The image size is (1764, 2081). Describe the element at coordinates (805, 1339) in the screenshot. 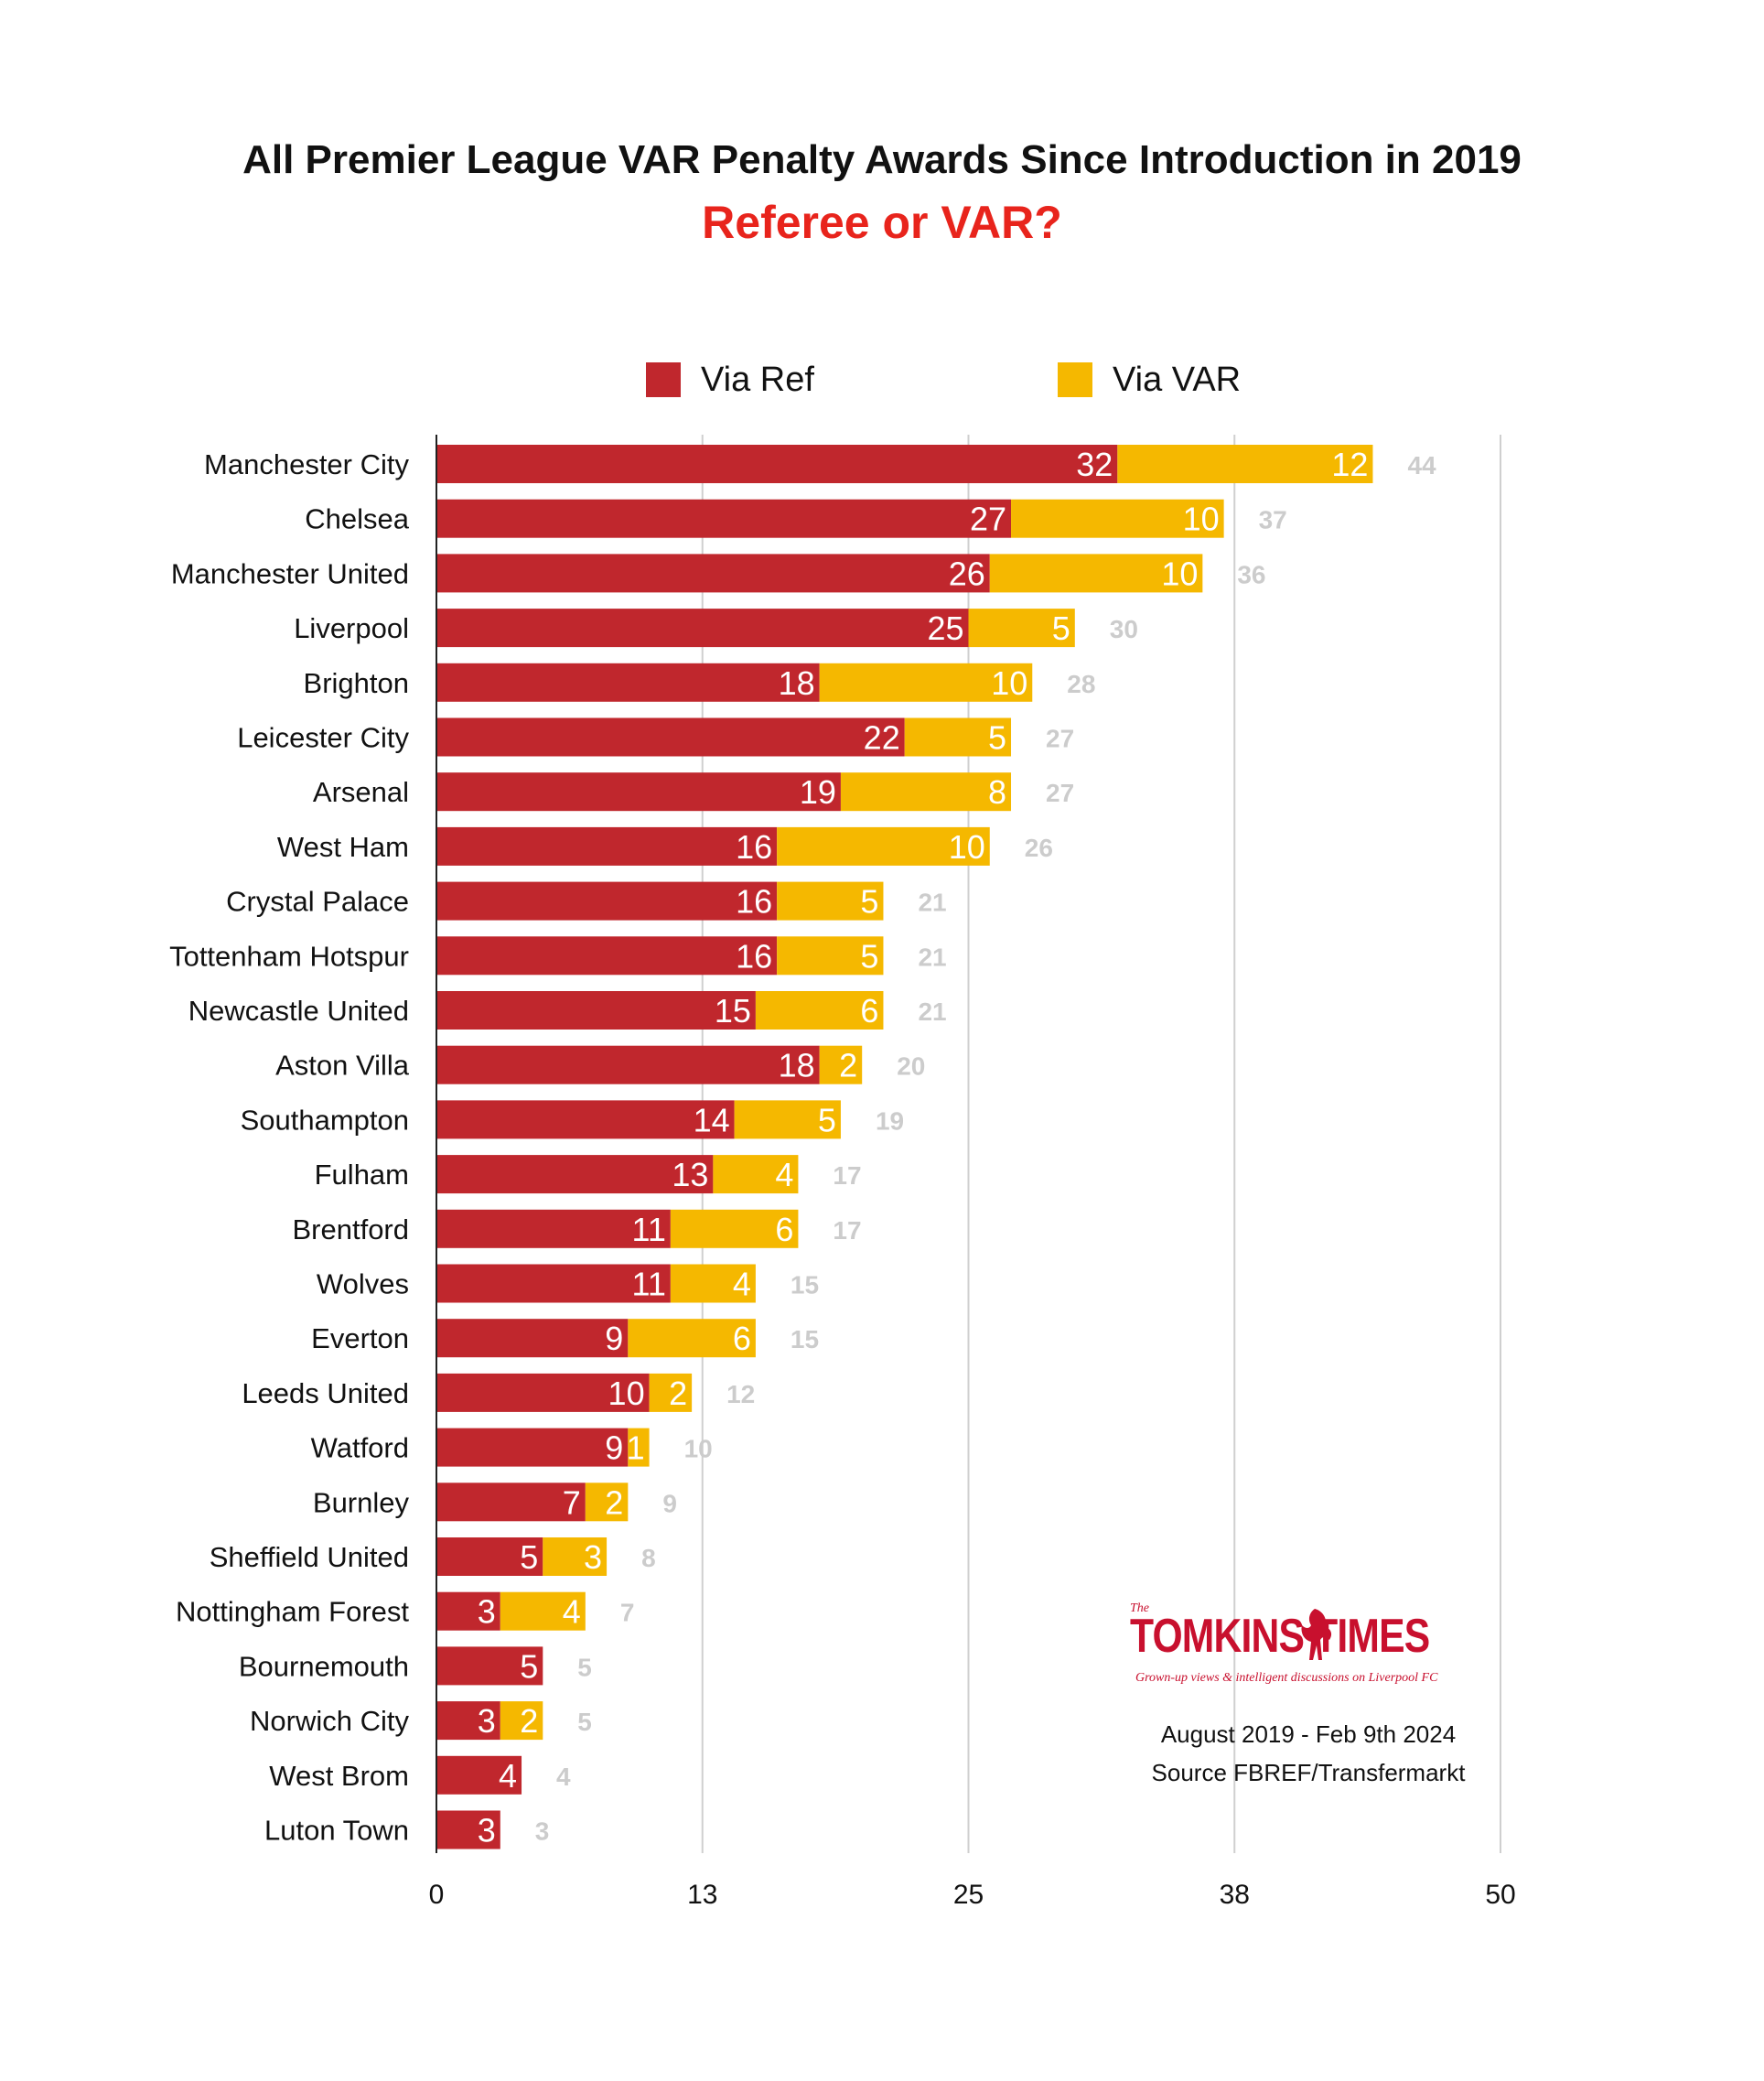

I see `total-label: 15` at that location.